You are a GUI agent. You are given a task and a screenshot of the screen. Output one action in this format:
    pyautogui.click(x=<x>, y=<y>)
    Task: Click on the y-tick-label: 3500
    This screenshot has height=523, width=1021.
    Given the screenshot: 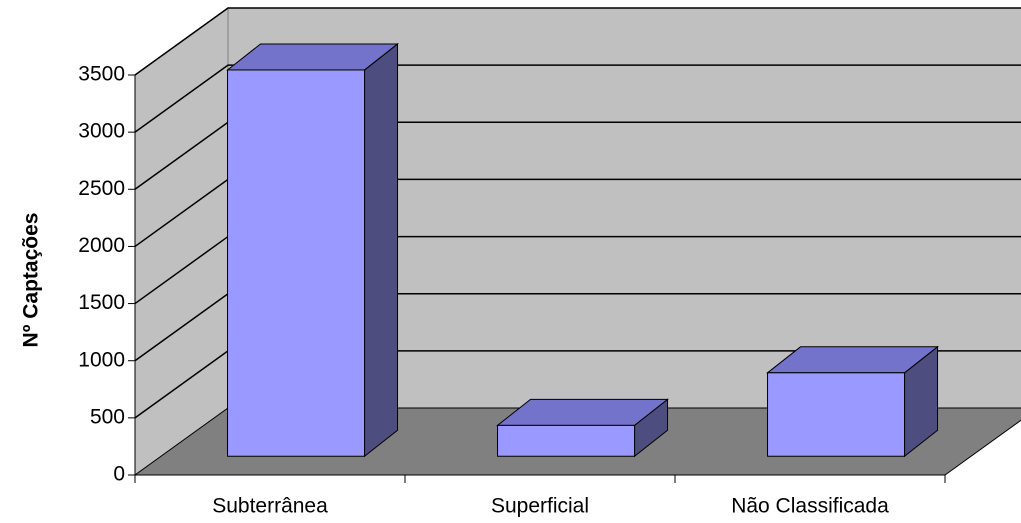 What is the action you would take?
    pyautogui.click(x=101, y=74)
    